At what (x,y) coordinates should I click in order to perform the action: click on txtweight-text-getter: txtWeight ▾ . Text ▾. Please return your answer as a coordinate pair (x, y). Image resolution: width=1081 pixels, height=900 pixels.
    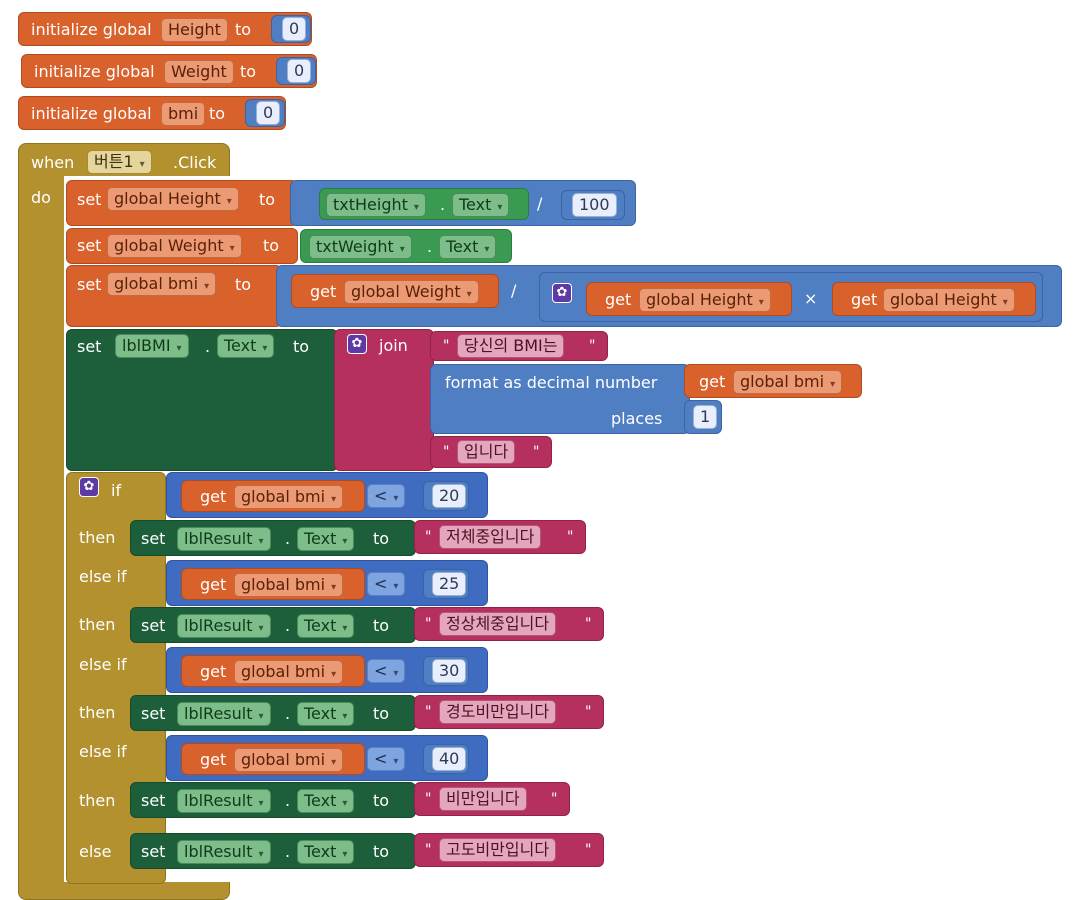
    Looking at the image, I should click on (406, 246).